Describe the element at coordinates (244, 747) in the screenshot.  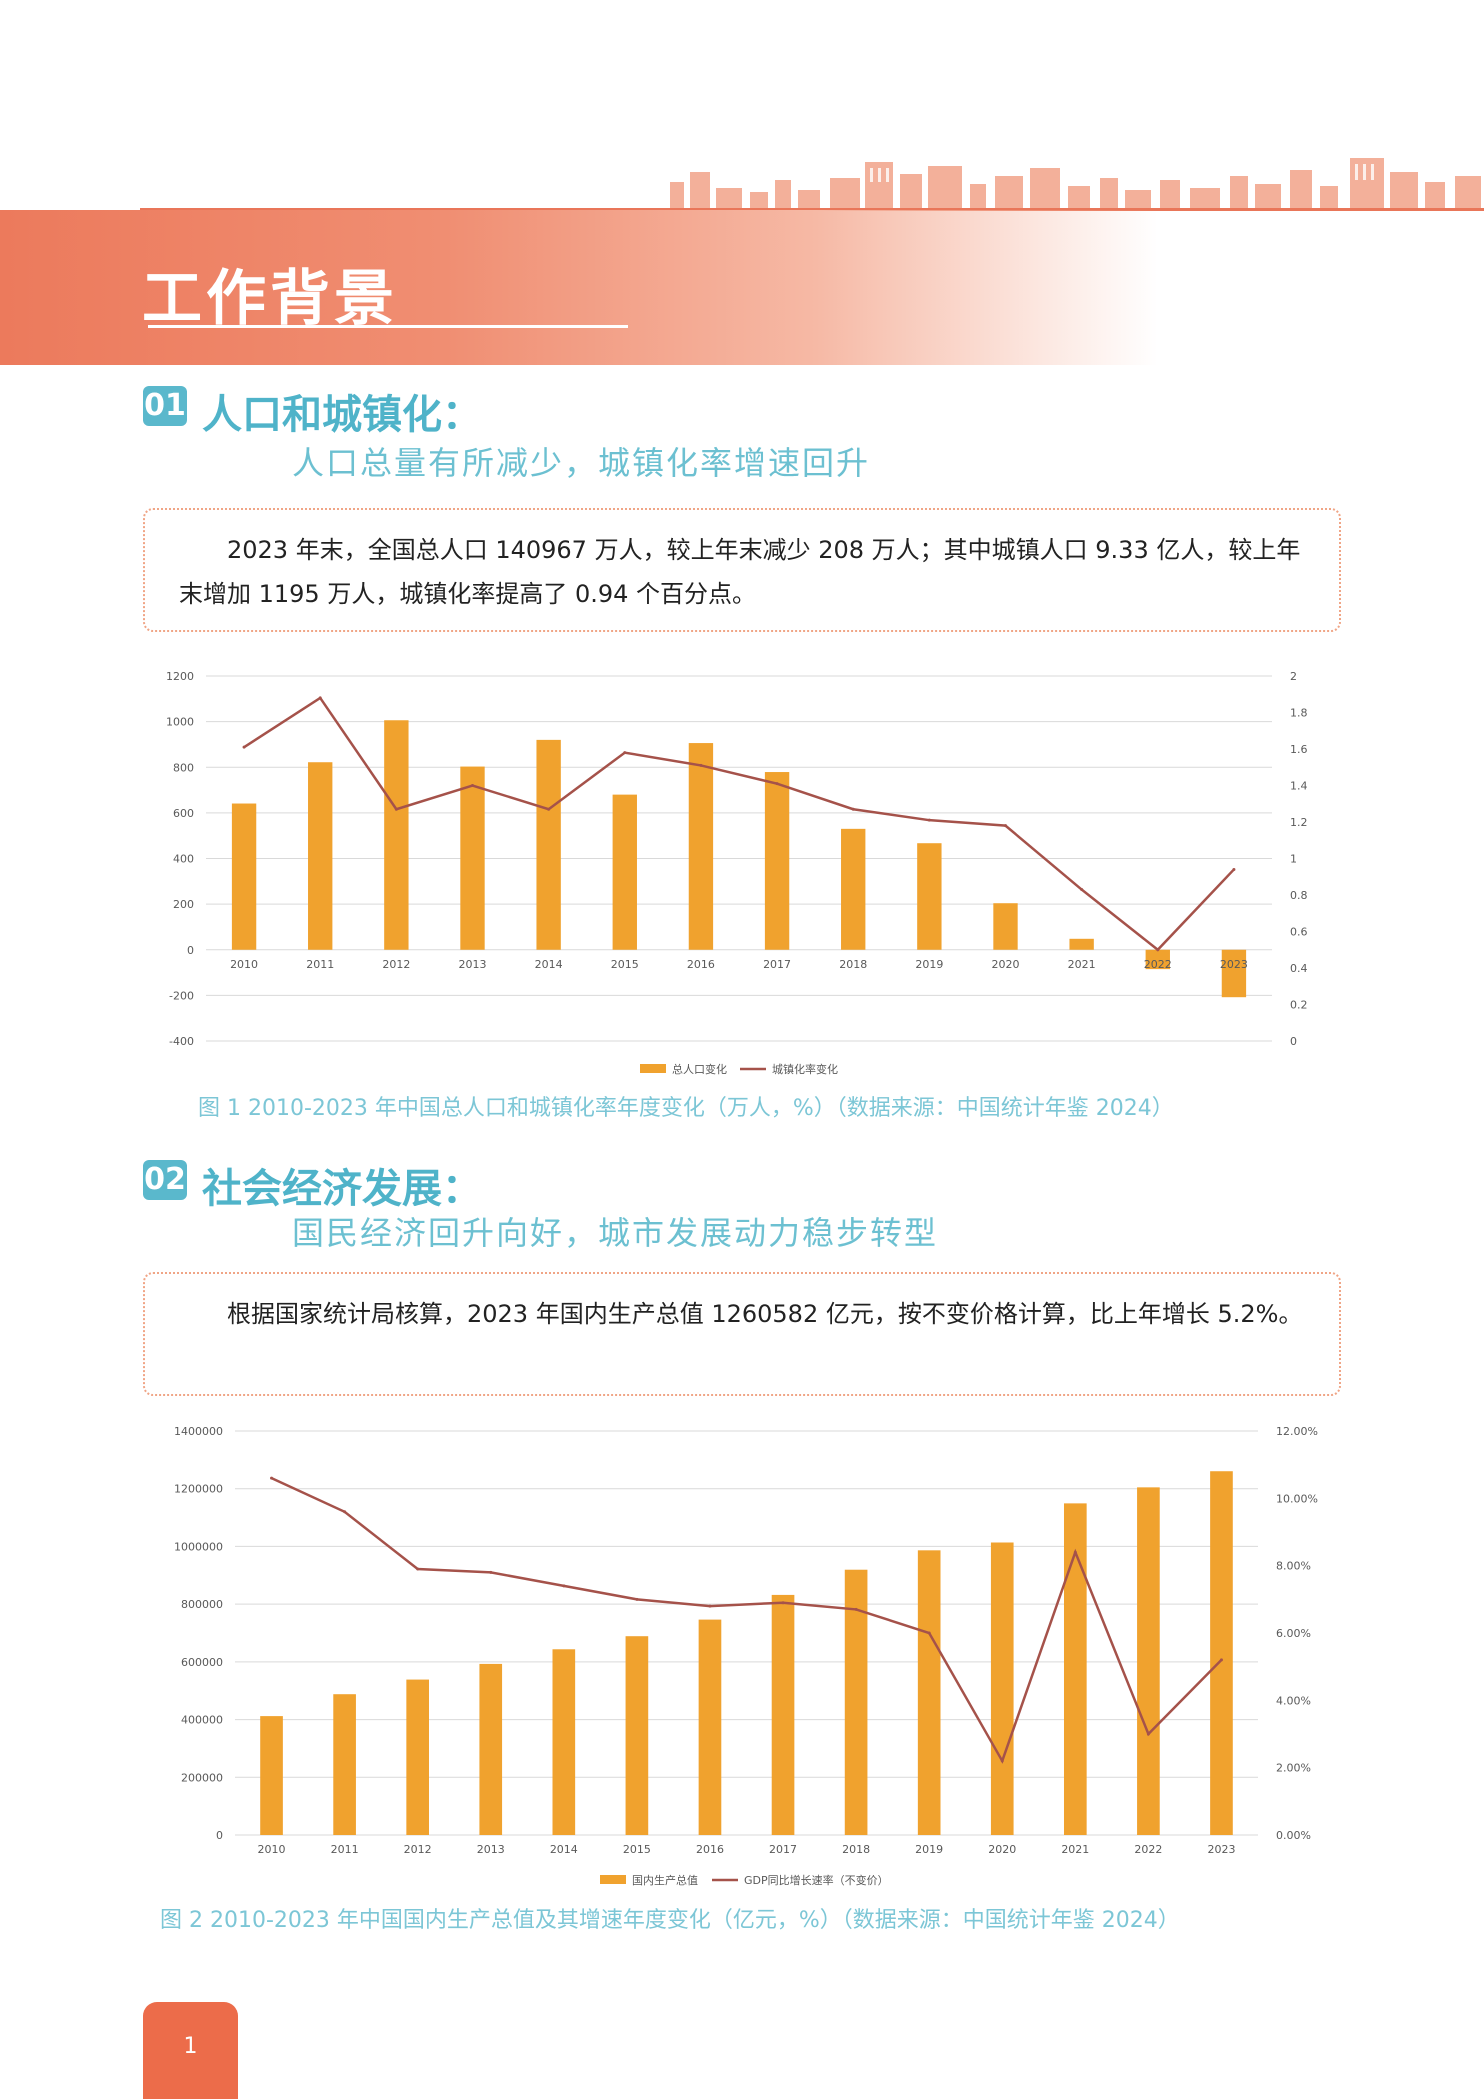
I see `line-point-2010` at that location.